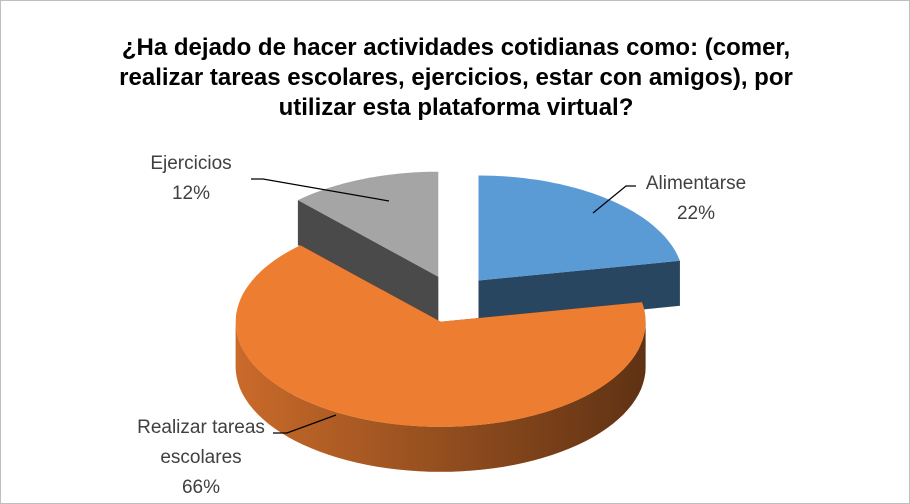 Image resolution: width=910 pixels, height=504 pixels. What do you see at coordinates (191, 163) in the screenshot?
I see `category-label: Ejercicios` at bounding box center [191, 163].